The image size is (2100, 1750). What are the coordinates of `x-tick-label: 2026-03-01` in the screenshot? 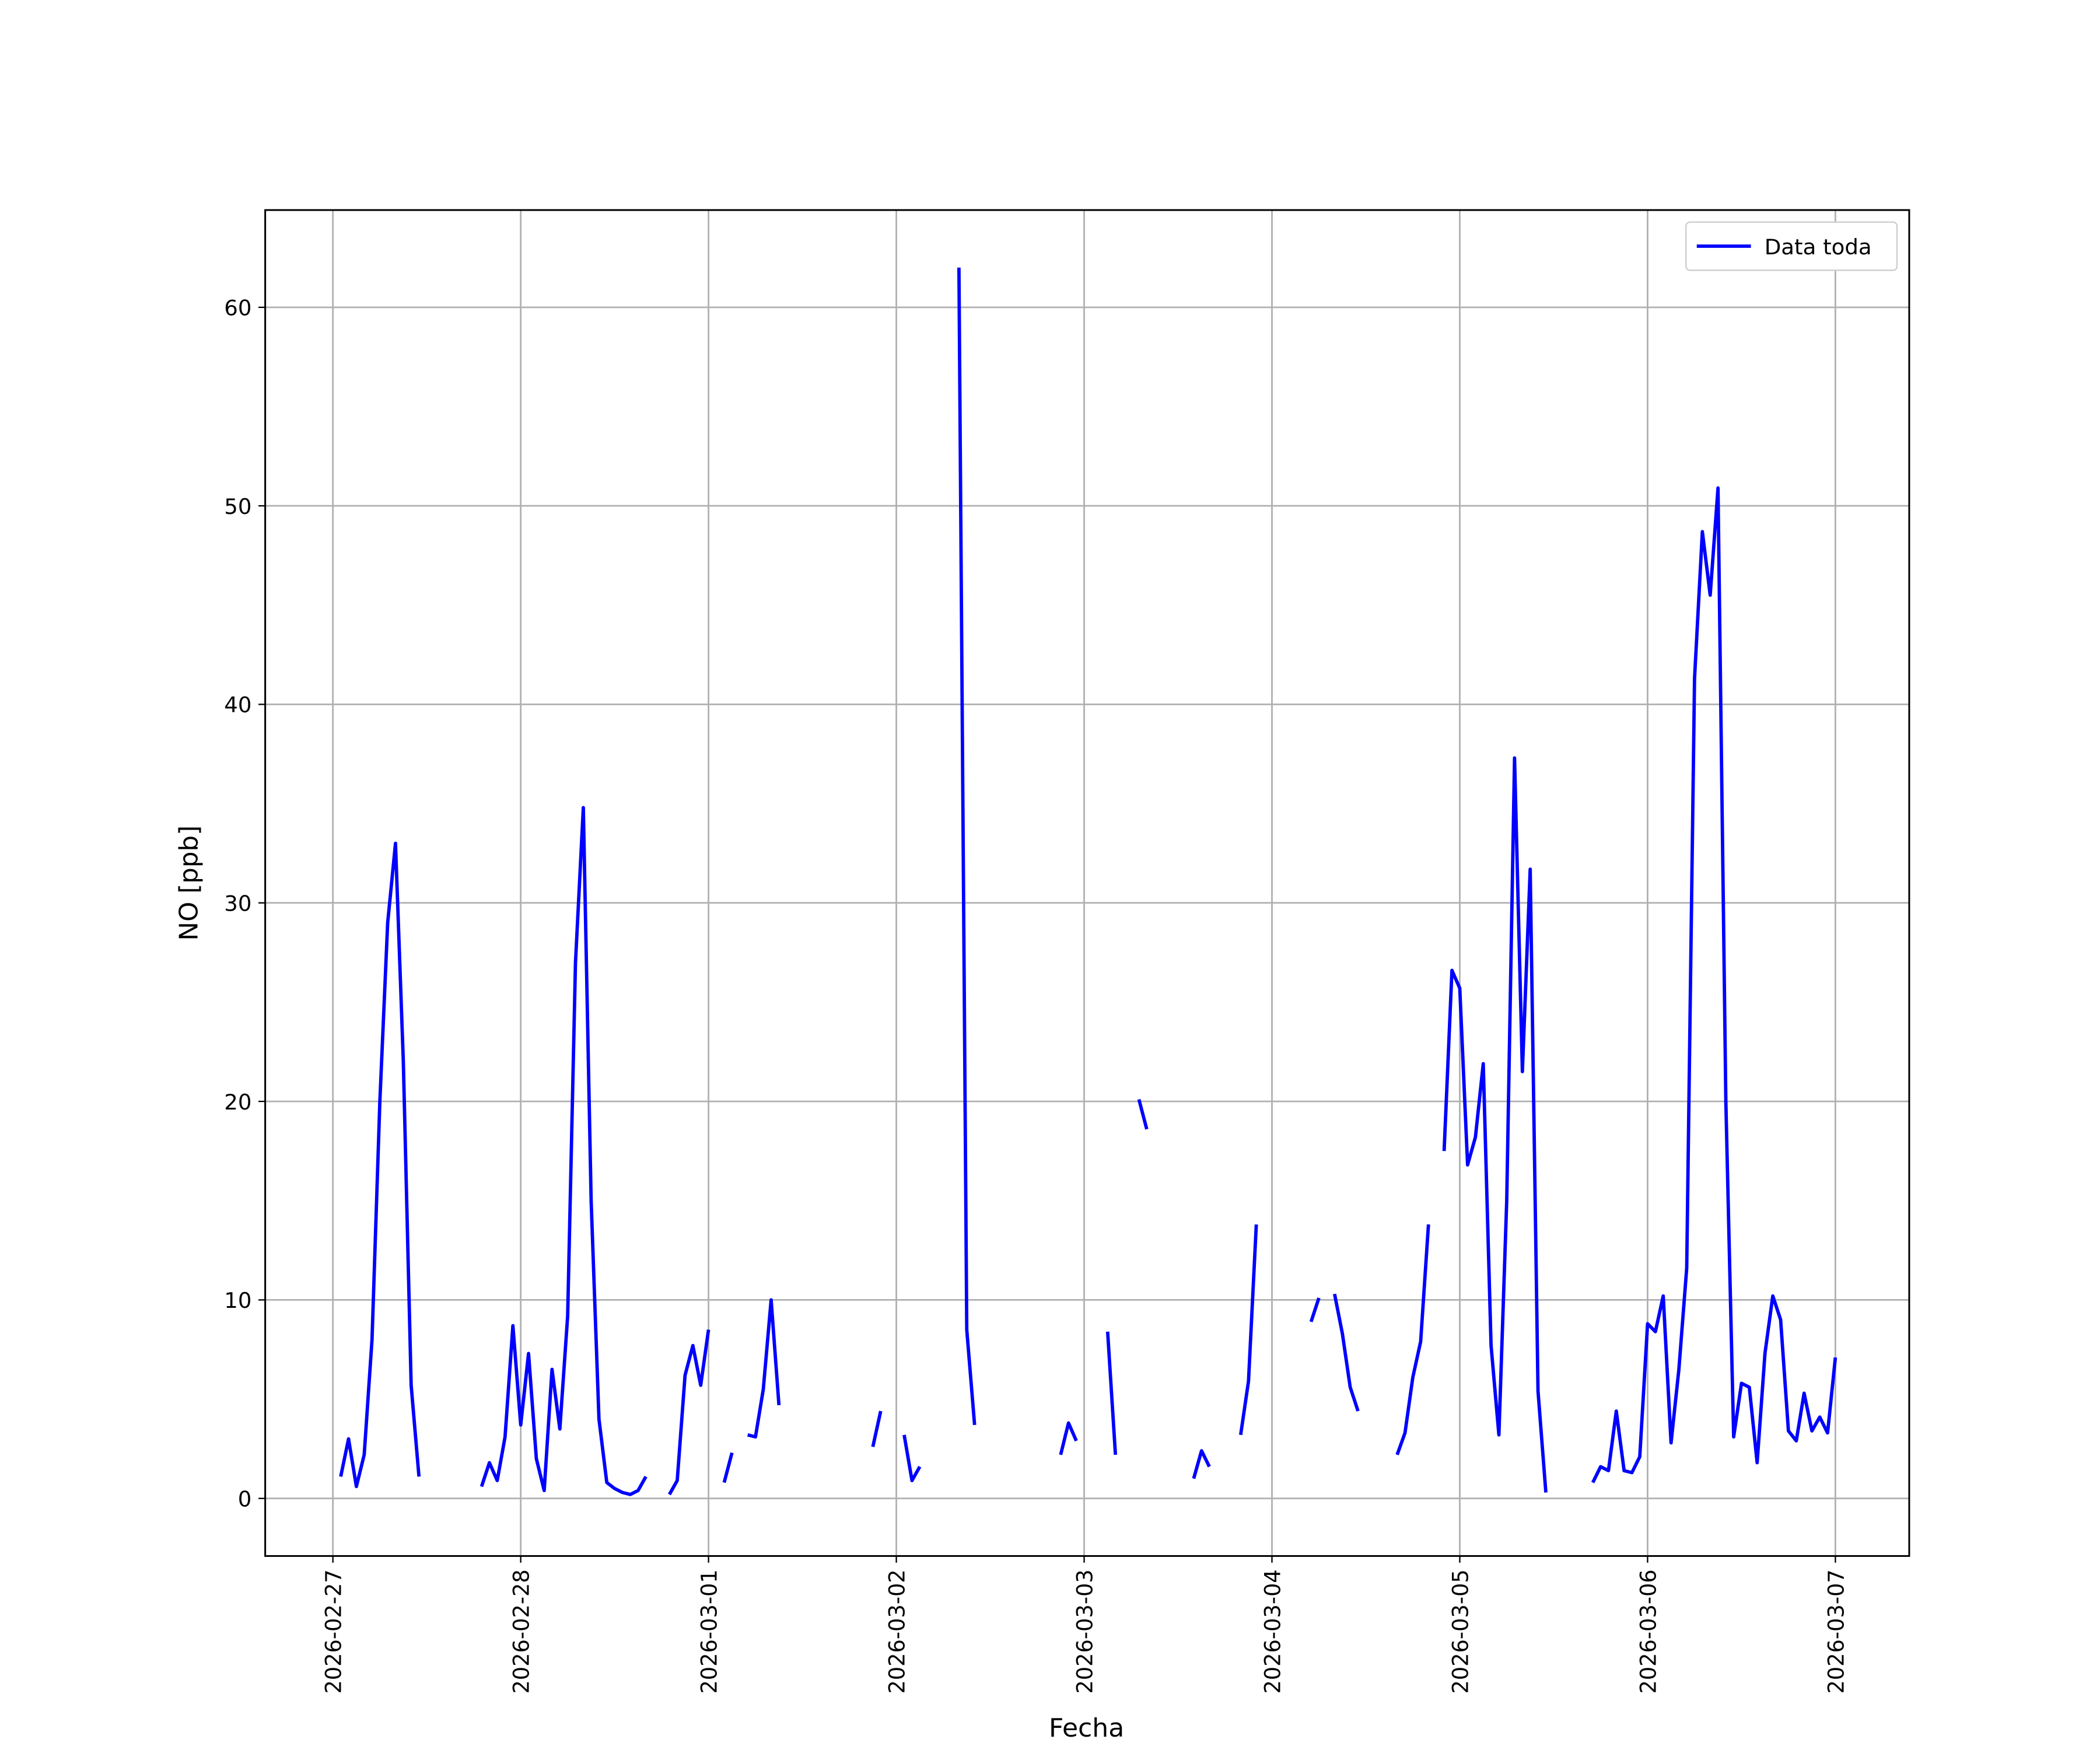 It's located at (709, 1631).